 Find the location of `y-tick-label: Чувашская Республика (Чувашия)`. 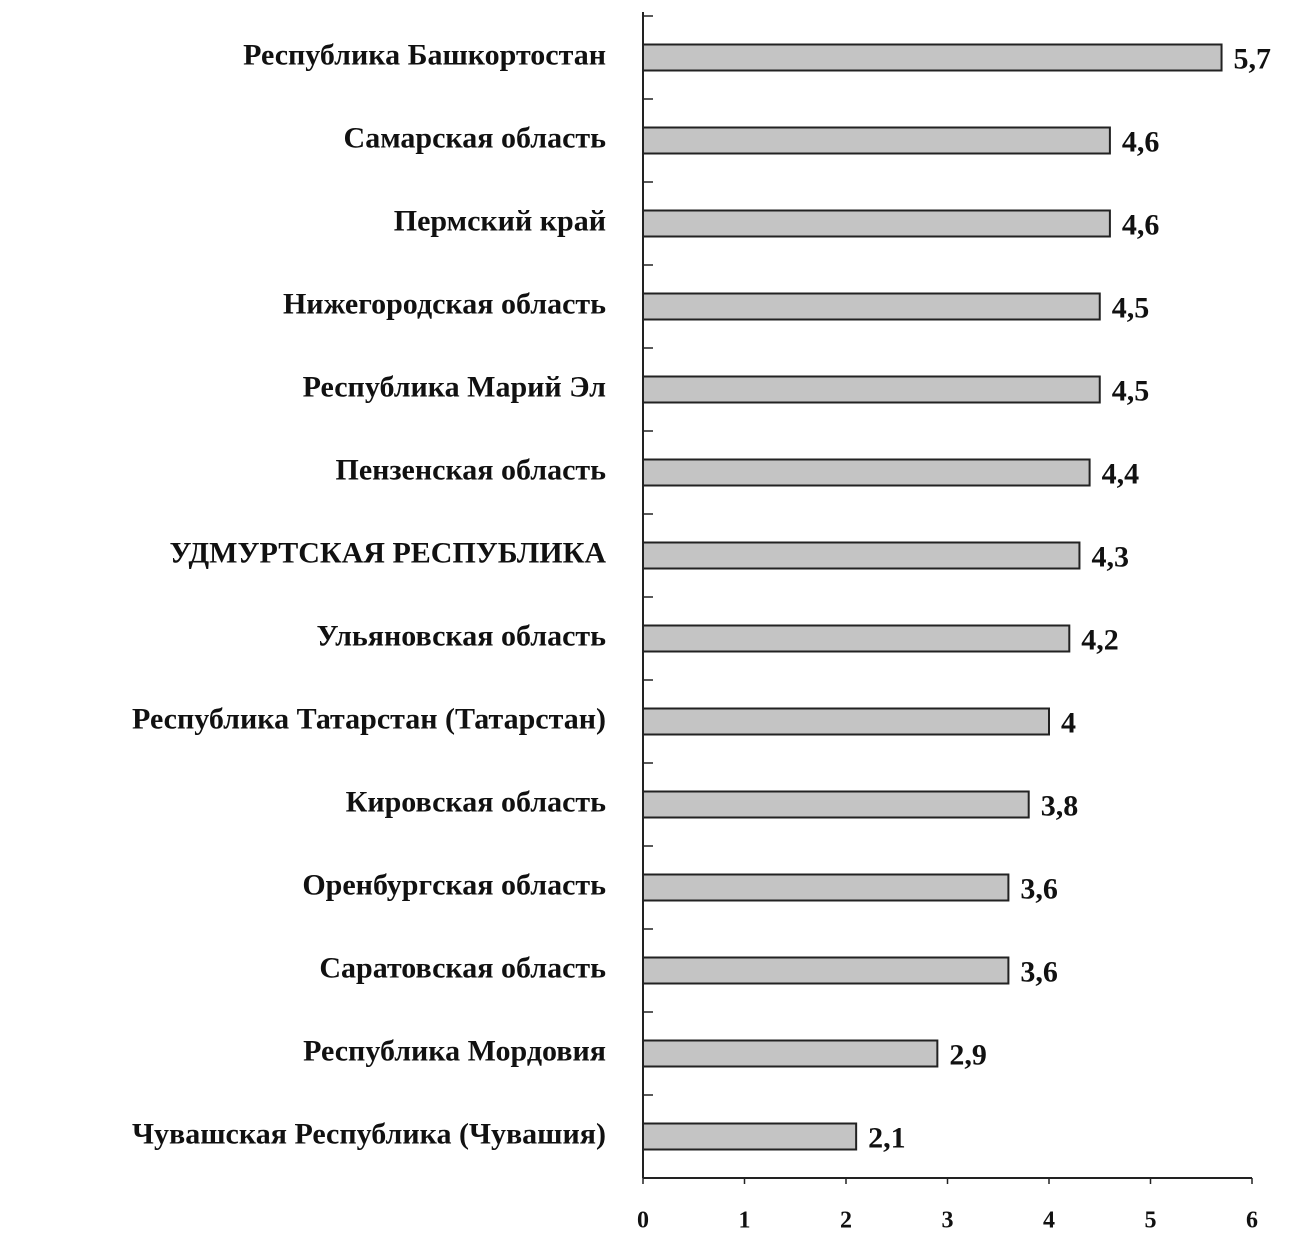

y-tick-label: Чувашская Республика (Чувашия) is located at coordinates (369, 1133).